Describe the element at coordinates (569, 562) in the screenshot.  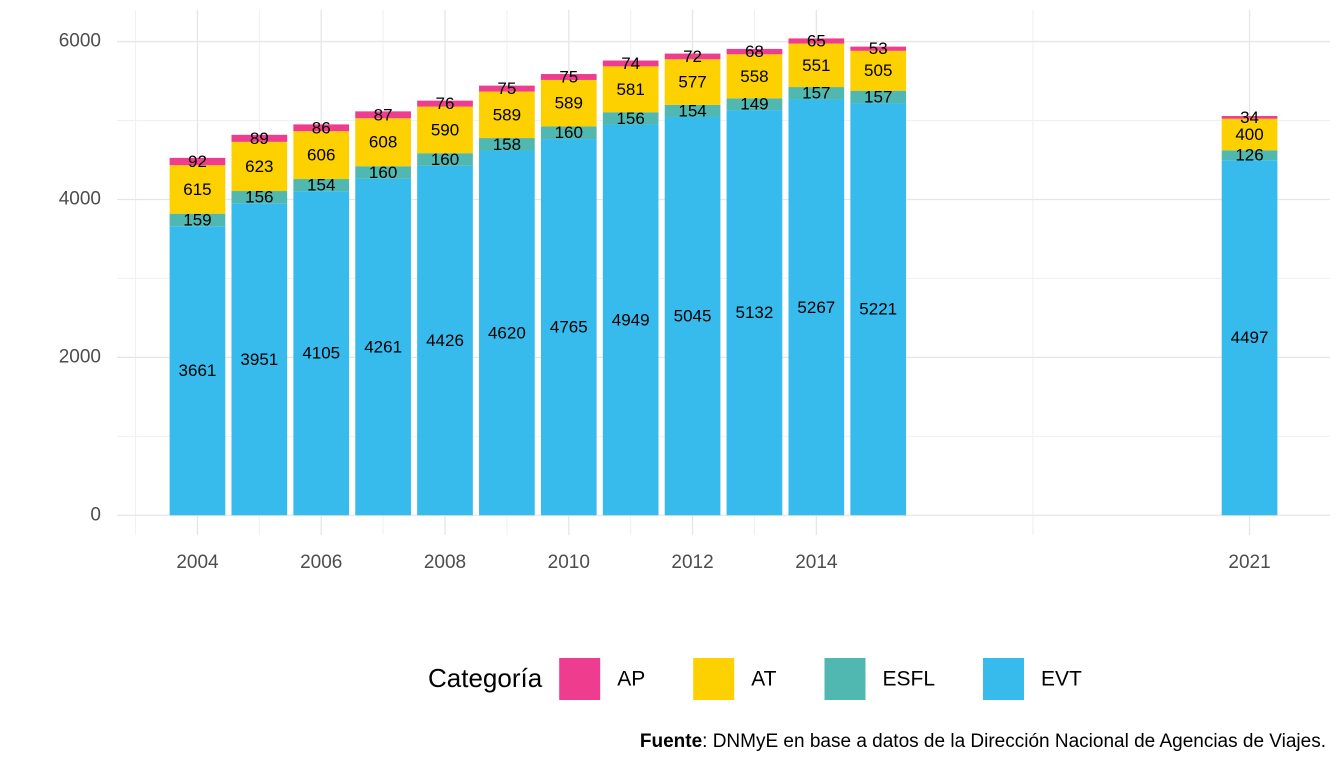
I see `x-tick-label: 2010` at that location.